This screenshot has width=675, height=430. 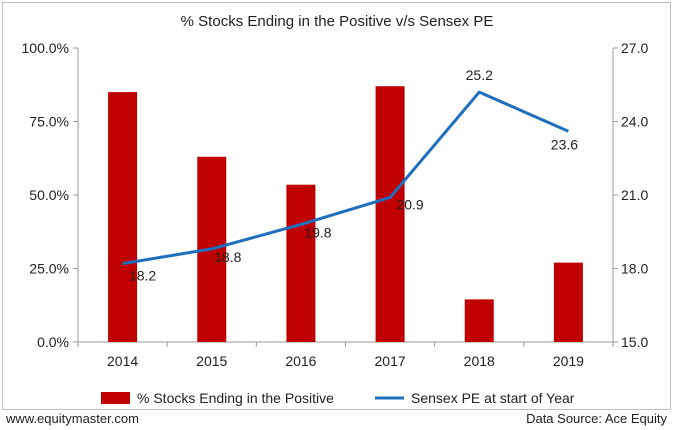 What do you see at coordinates (115, 398) in the screenshot?
I see `legend-bar-swatch` at bounding box center [115, 398].